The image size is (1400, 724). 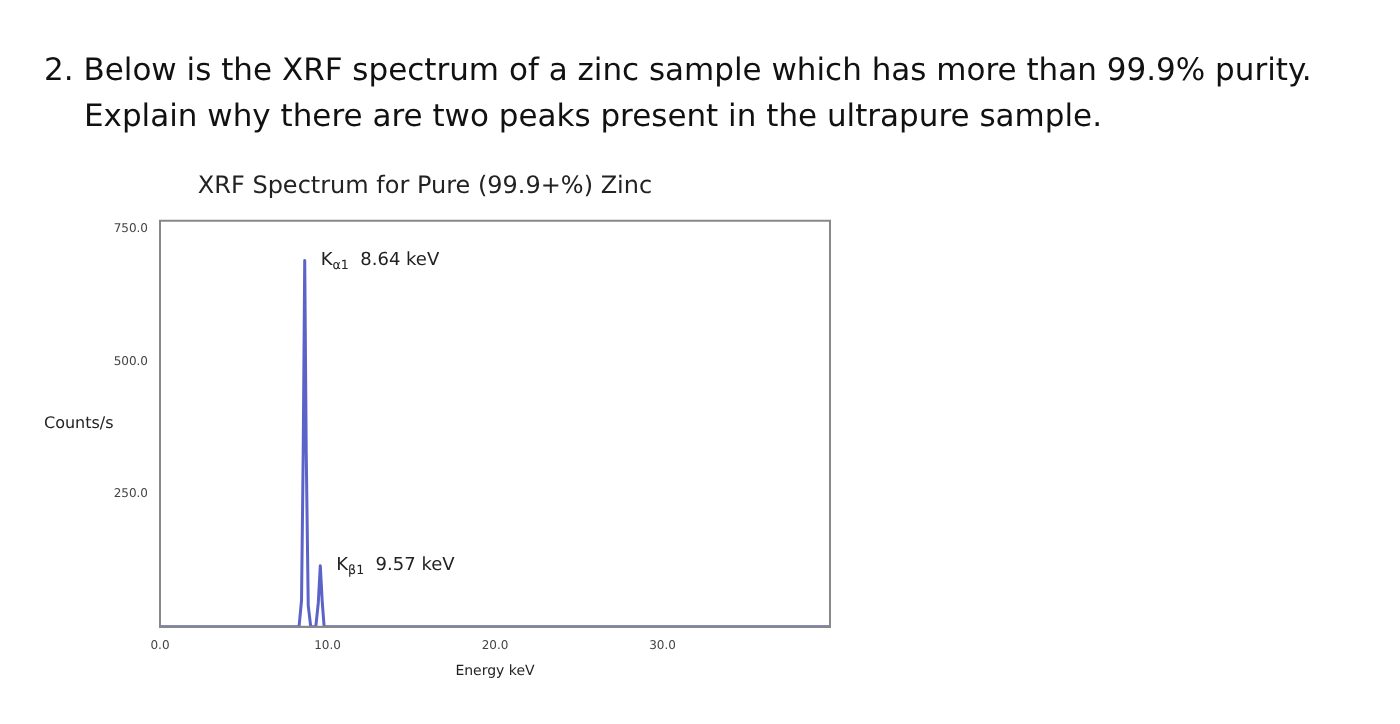 I want to click on text: Explain why there are two peaks present in the ultrapure sample., so click(x=593, y=117).